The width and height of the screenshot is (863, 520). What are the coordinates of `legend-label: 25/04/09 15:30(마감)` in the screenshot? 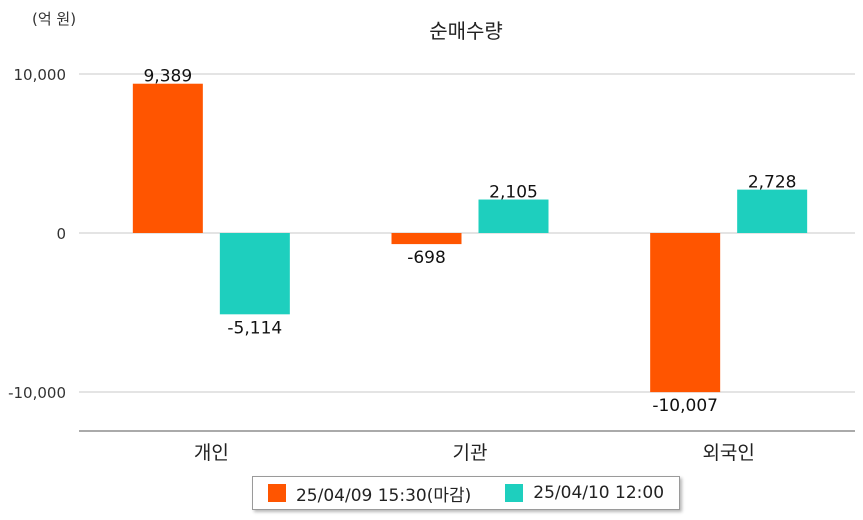 It's located at (383, 495).